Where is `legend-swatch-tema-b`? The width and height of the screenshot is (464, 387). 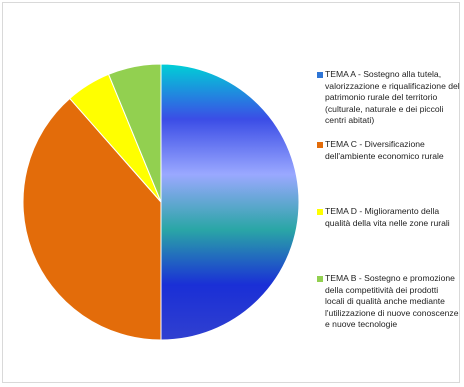
legend-swatch-tema-b is located at coordinates (320, 279).